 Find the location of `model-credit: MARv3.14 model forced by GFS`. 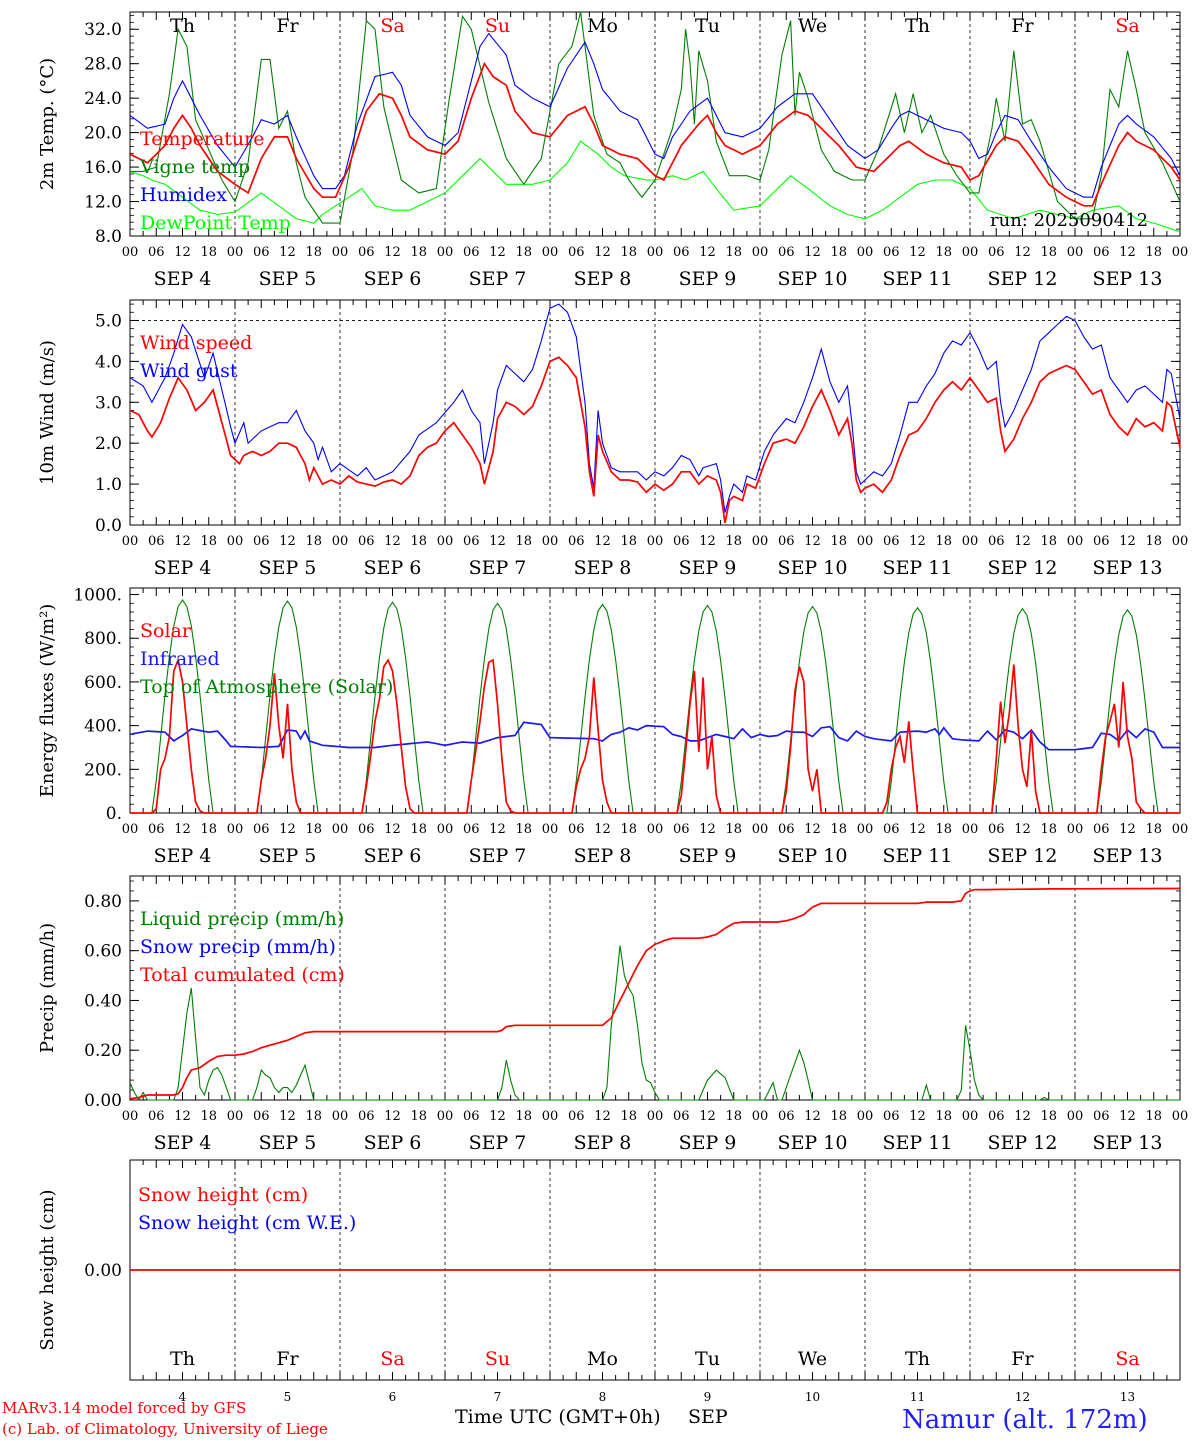

model-credit: MARv3.14 model forced by GFS is located at coordinates (124, 1408).